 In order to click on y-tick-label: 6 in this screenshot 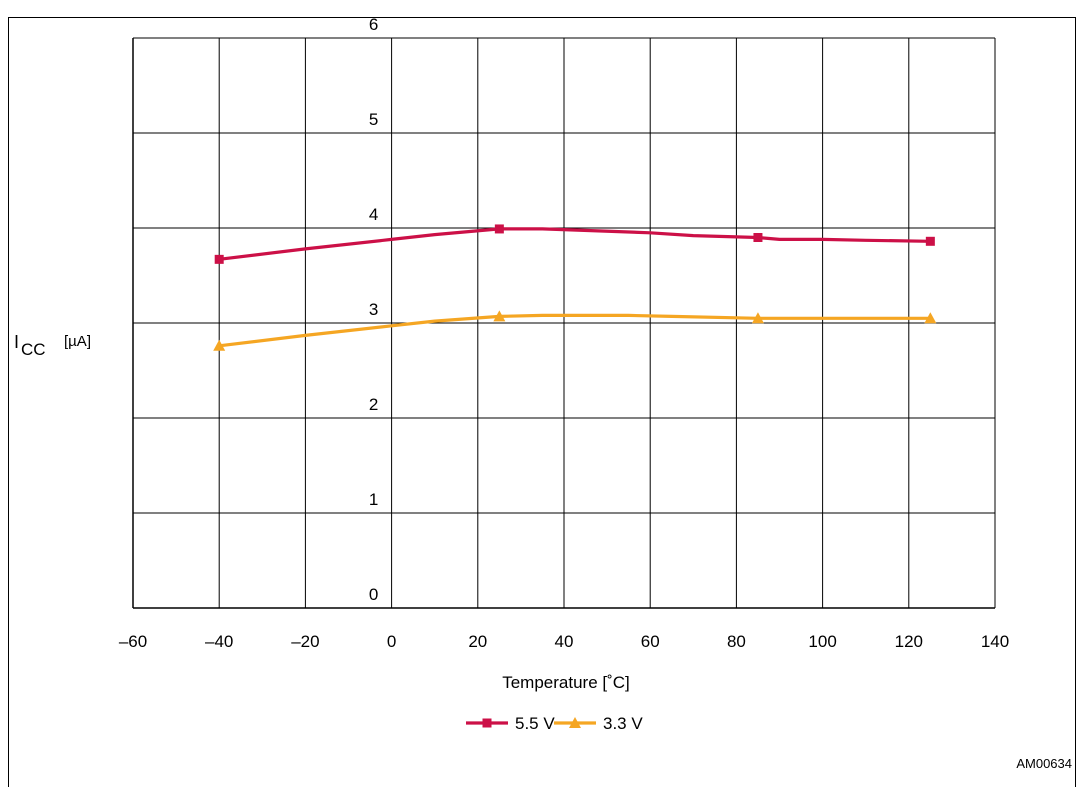, I will do `click(373, 24)`.